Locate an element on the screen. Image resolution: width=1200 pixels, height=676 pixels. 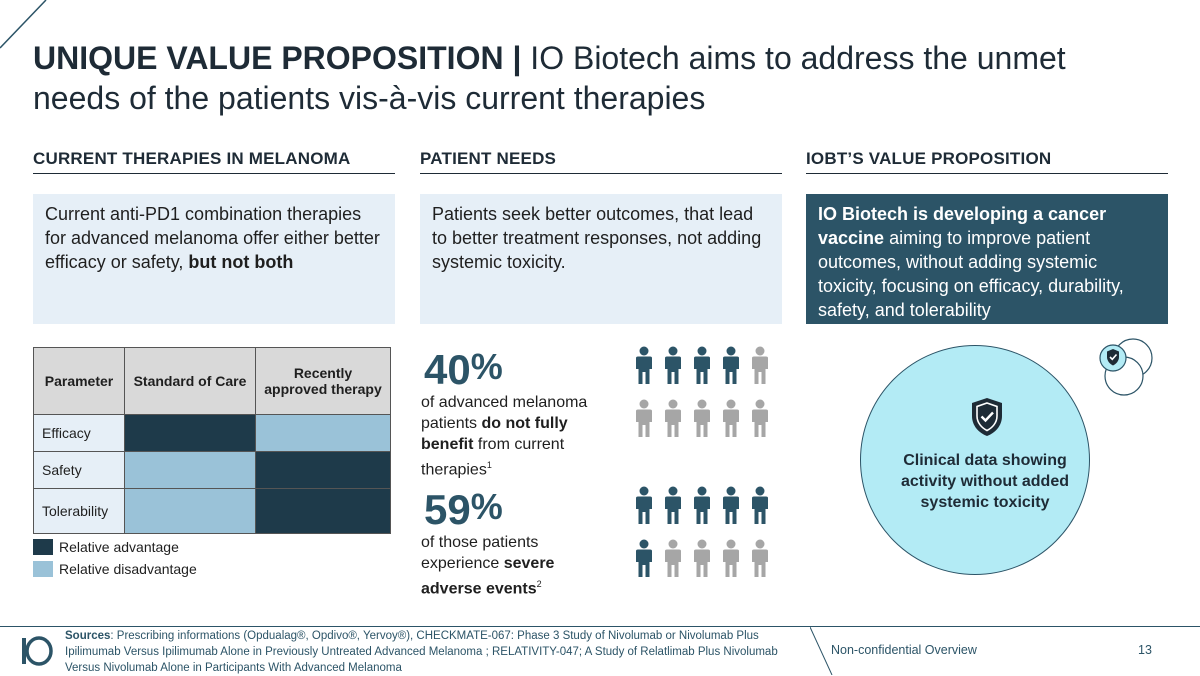
table-header-recent: Recently approved therapy is located at coordinates (323, 381).